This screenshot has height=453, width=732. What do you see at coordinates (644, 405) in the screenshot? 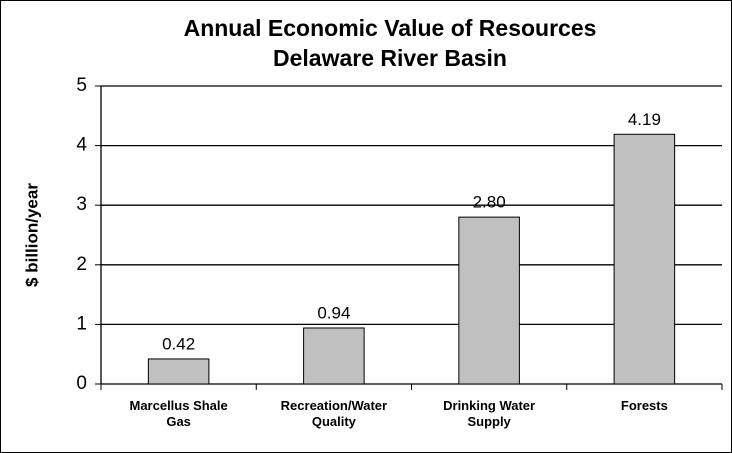
I see `x-tick-label: Forests` at bounding box center [644, 405].